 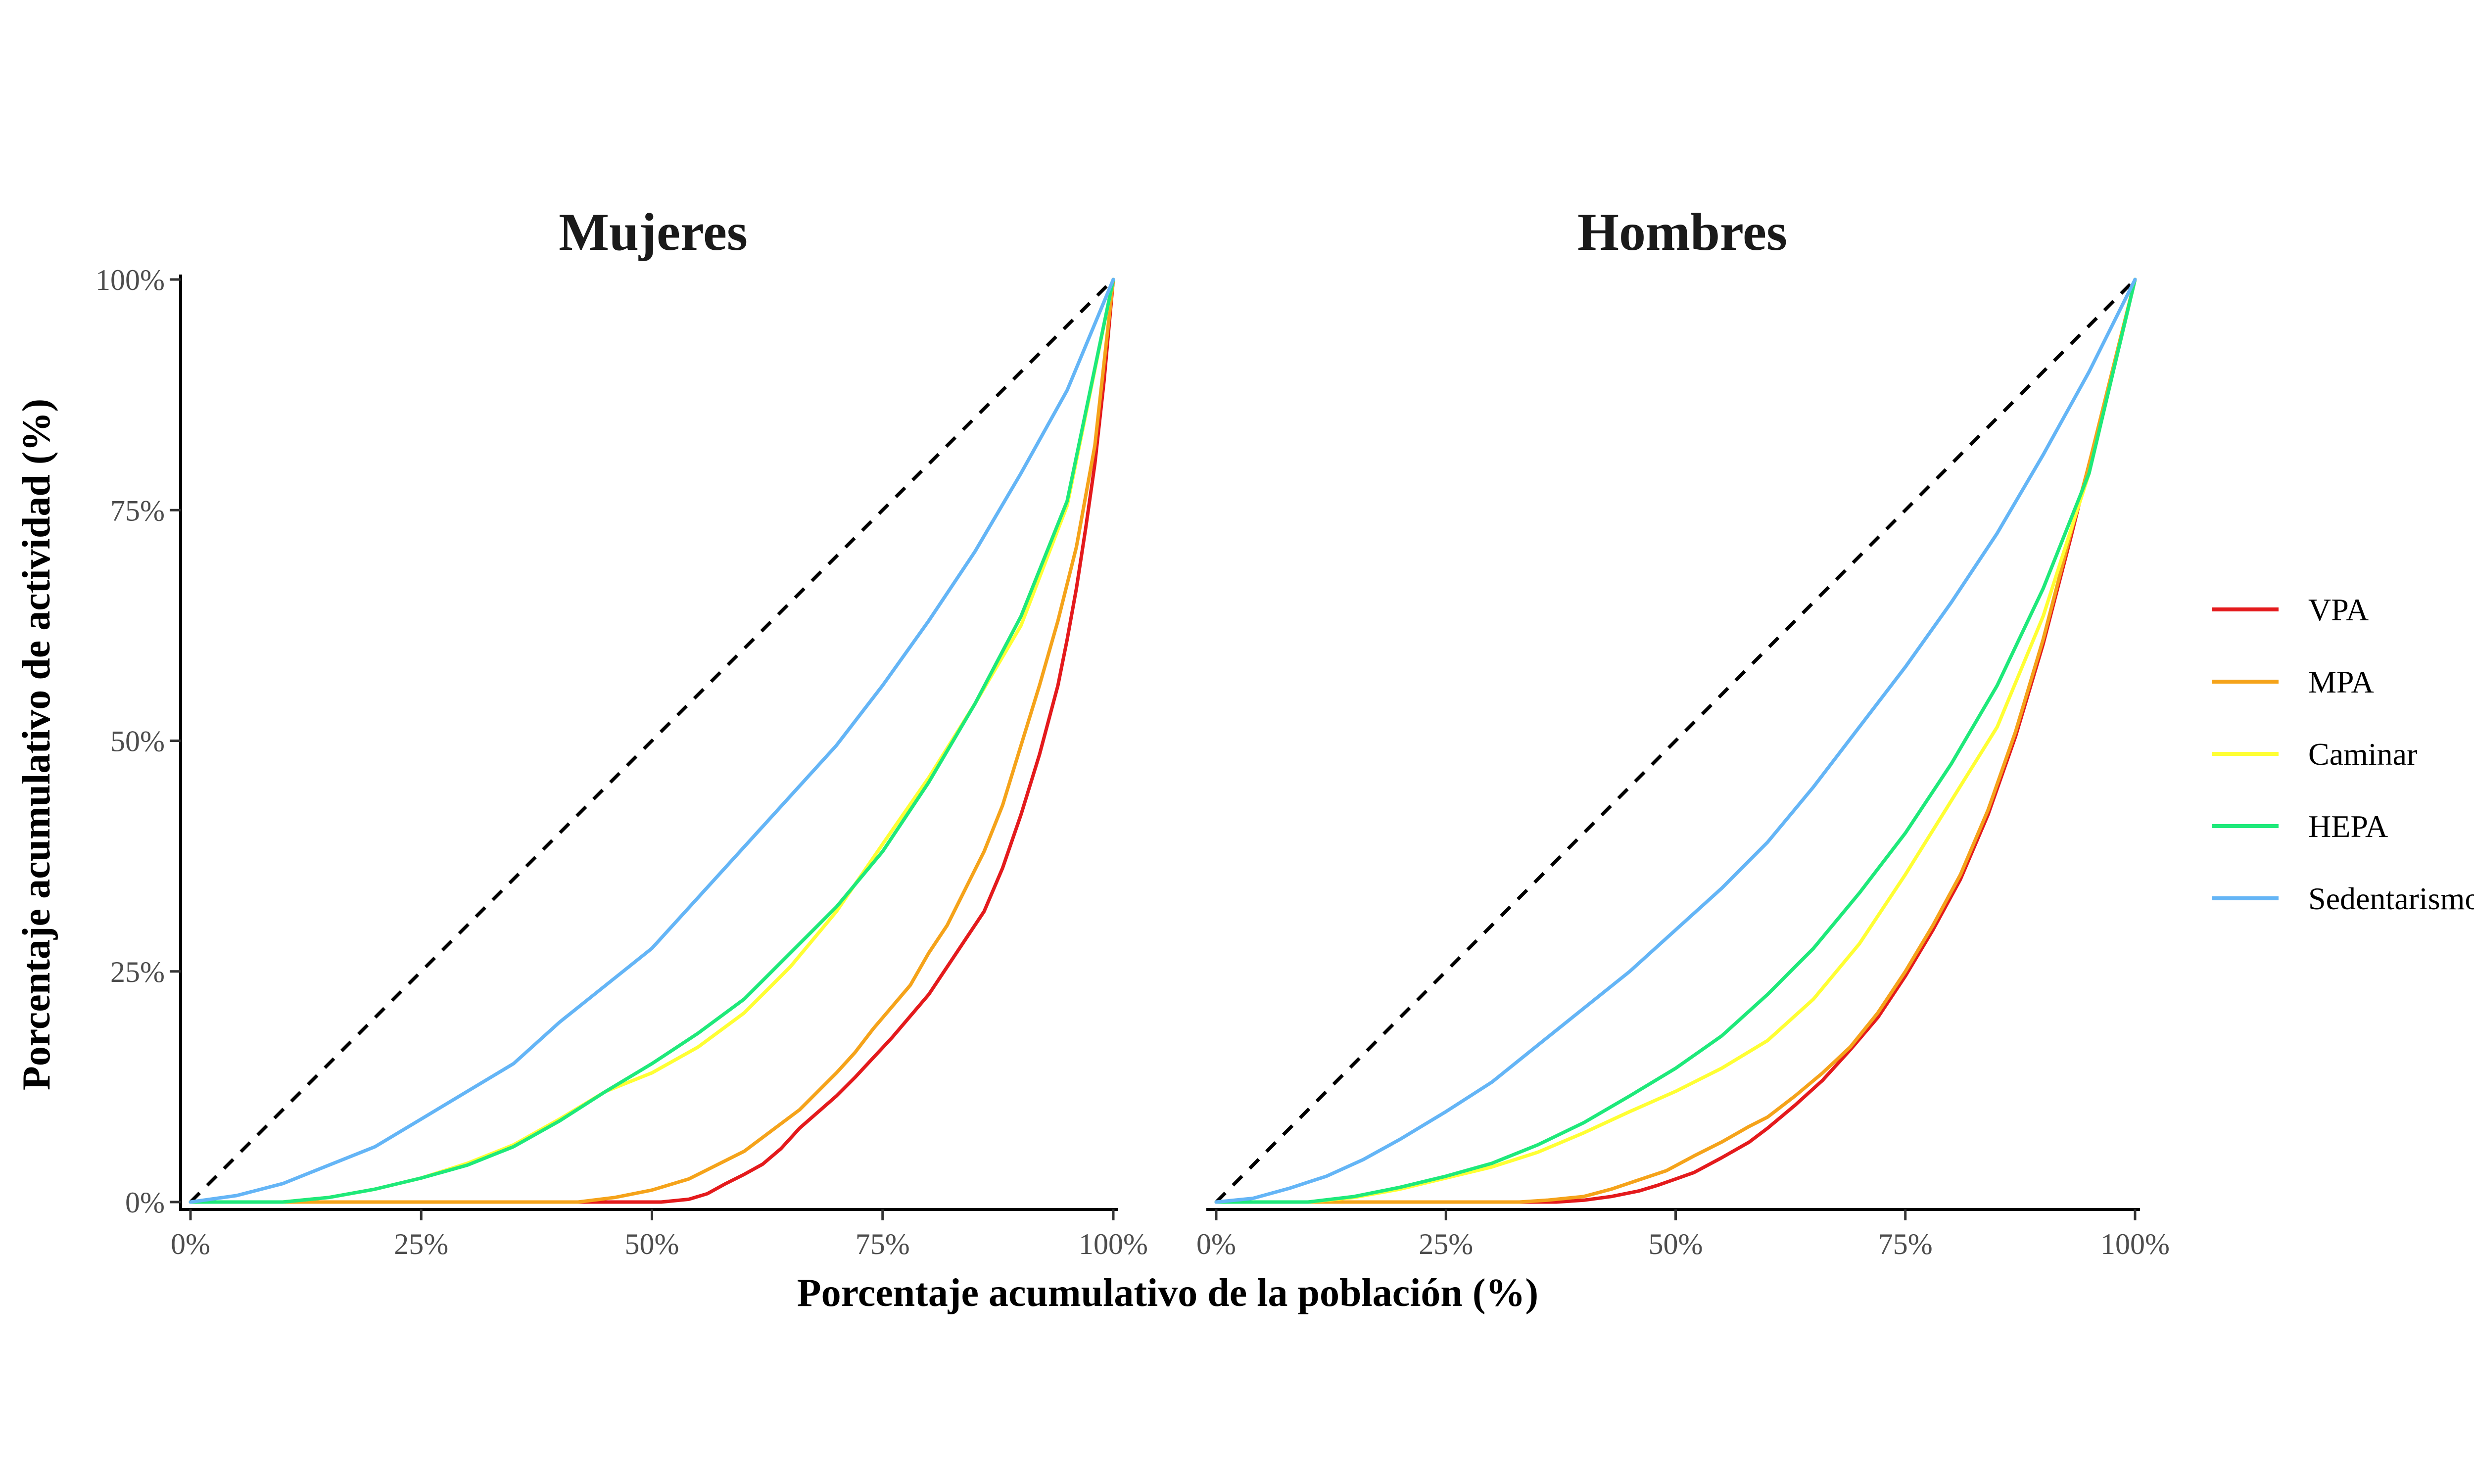 I want to click on y-tick-label: 75%, so click(x=137, y=510).